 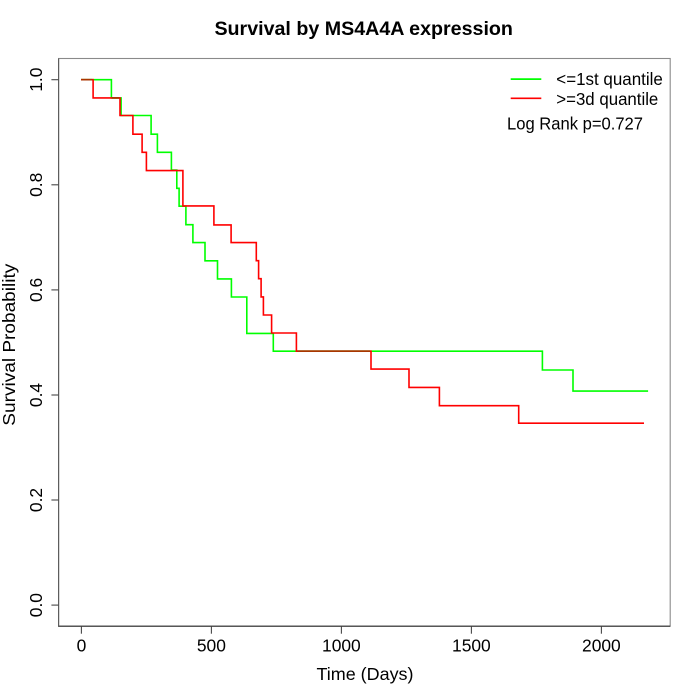 I want to click on svg-text: 0.6, so click(x=36, y=290).